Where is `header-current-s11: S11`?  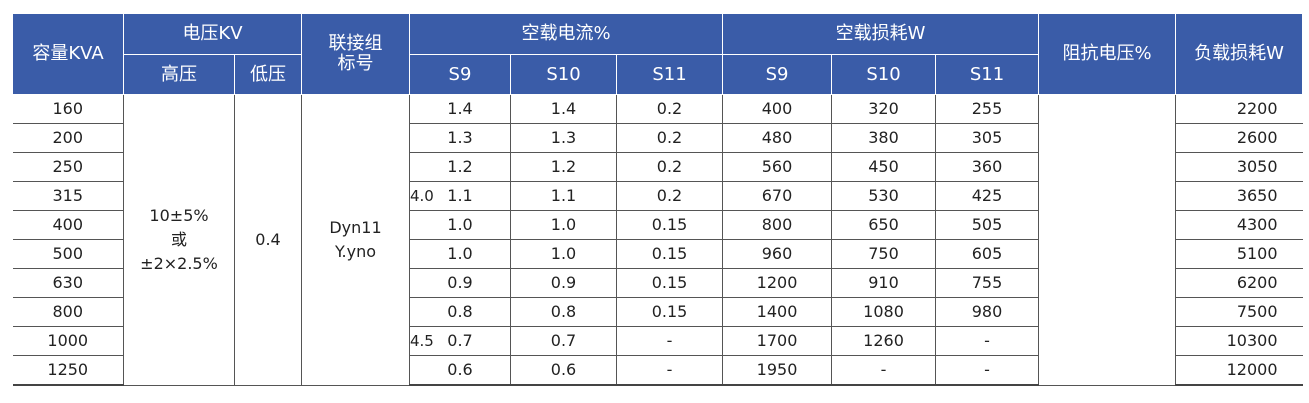 header-current-s11: S11 is located at coordinates (669, 74).